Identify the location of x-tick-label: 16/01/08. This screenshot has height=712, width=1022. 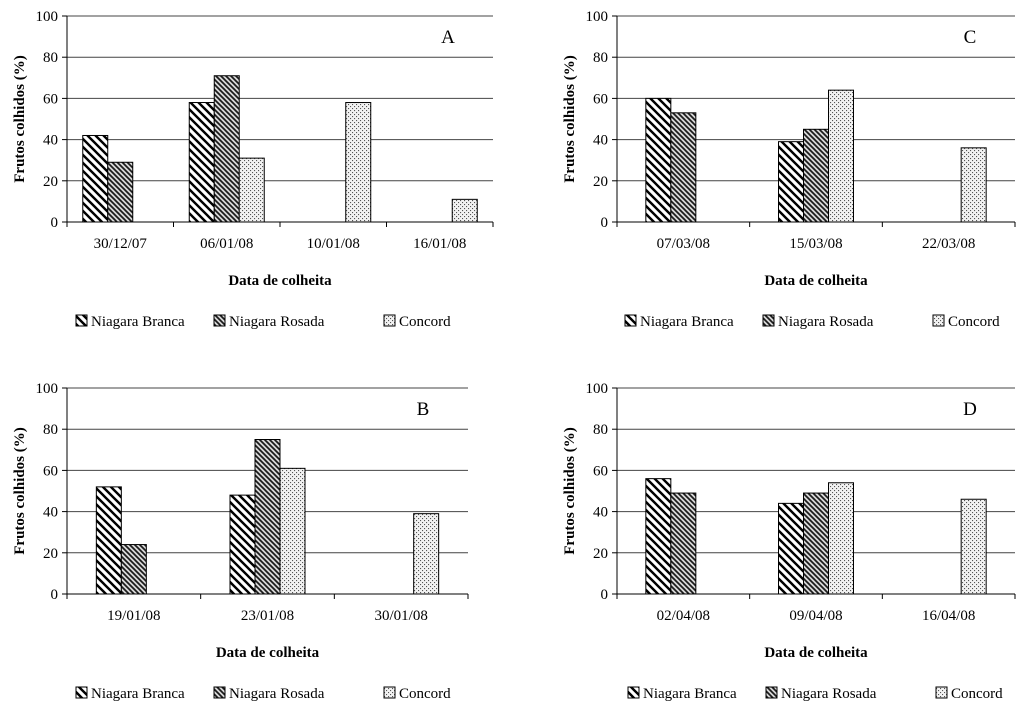
(439, 244).